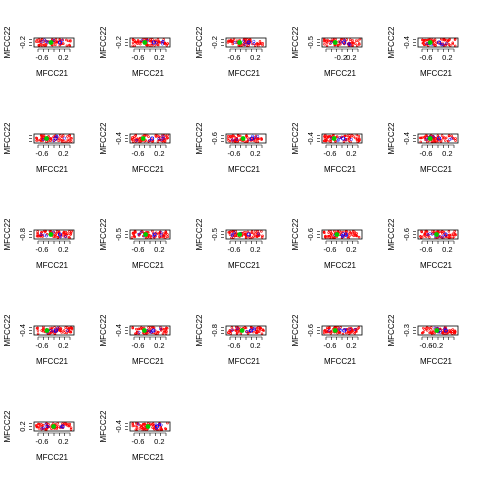  Describe the element at coordinates (432, 336) in the screenshot. I see `scatter-panel: -0.6 -0.2 -0.3 MFCC21 MFCC22` at that location.